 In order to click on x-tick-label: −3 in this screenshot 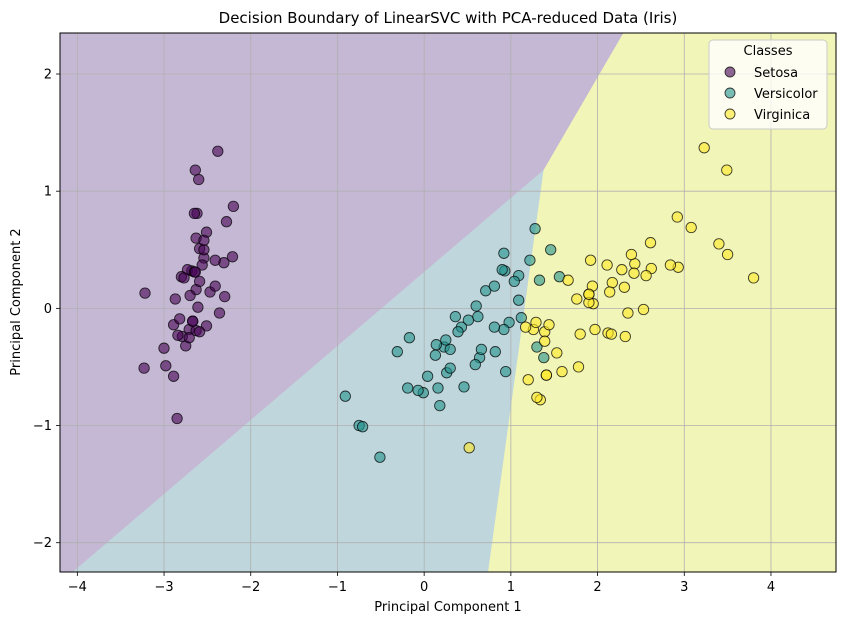, I will do `click(163, 587)`.